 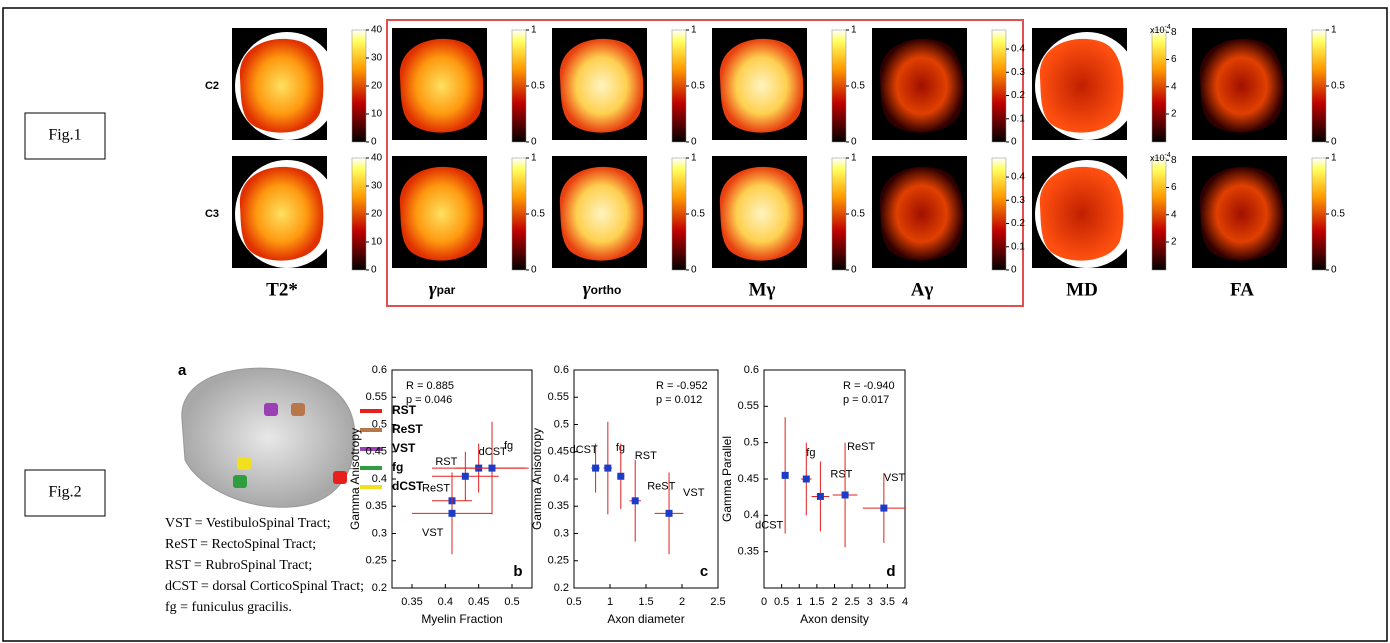 What do you see at coordinates (922, 289) in the screenshot?
I see `column-label: Aγ` at bounding box center [922, 289].